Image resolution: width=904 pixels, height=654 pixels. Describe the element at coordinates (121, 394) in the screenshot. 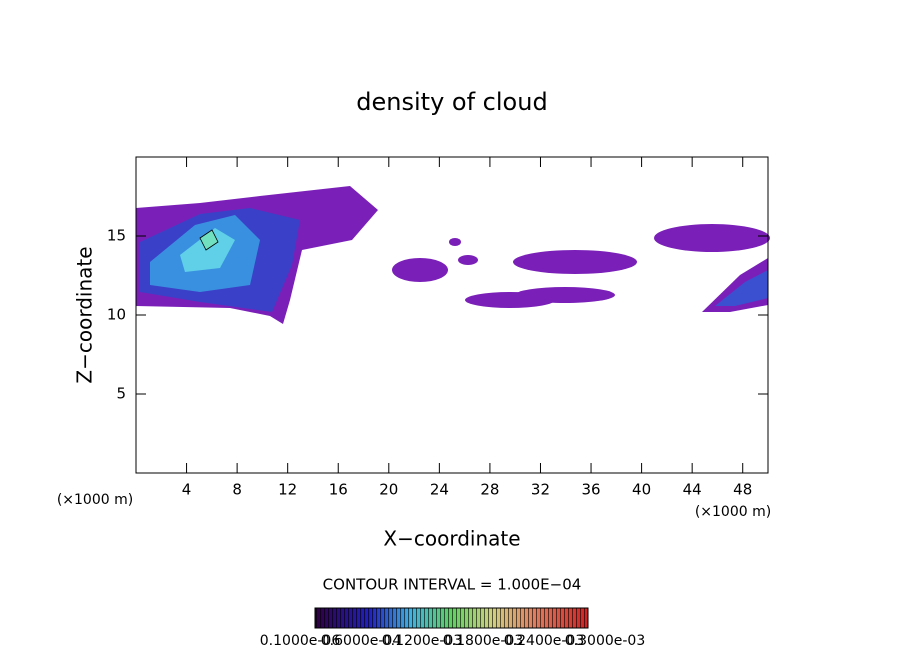

I see `y-tick-label: 5` at that location.